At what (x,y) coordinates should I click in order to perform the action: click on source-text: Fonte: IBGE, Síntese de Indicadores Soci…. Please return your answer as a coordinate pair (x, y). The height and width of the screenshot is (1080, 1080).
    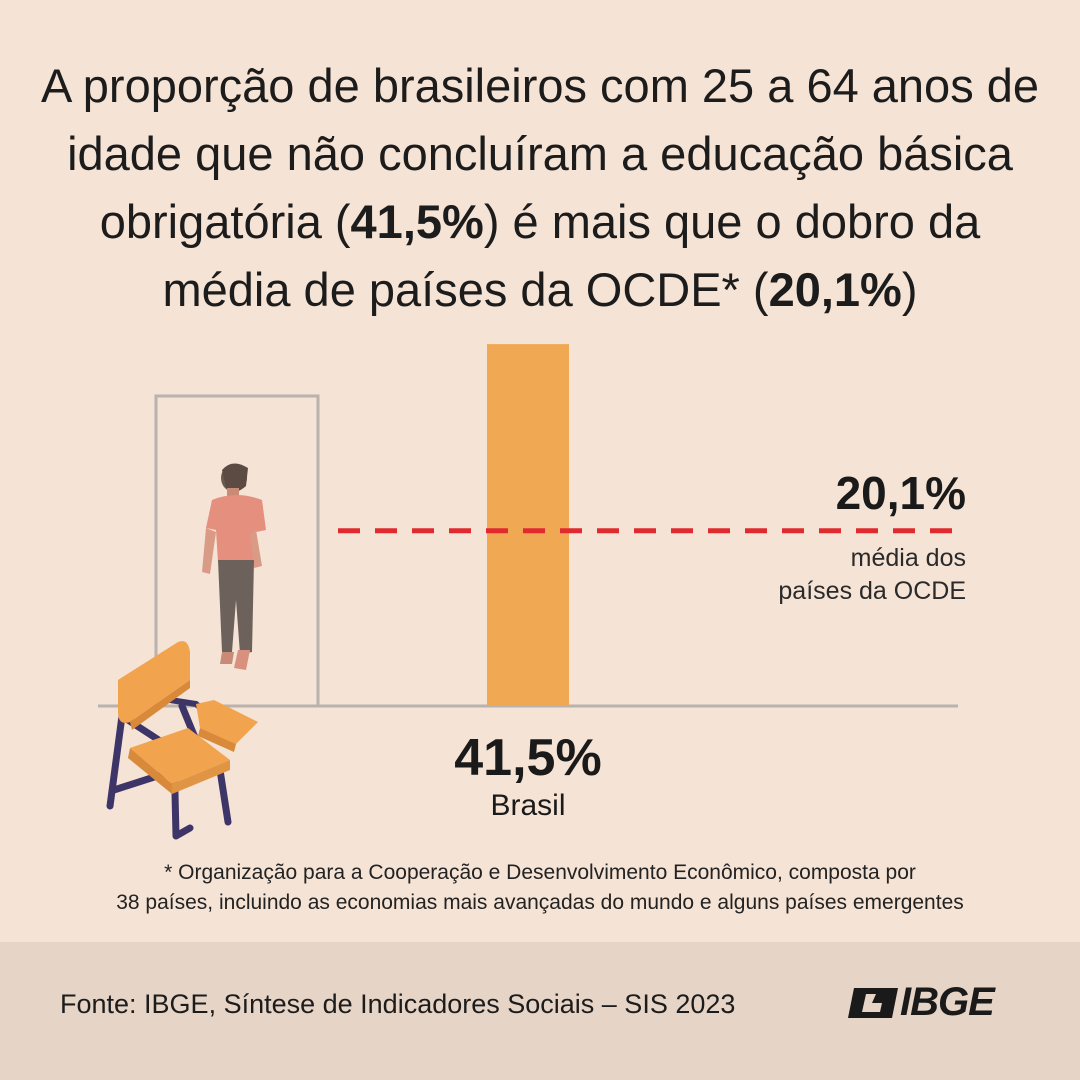
    Looking at the image, I should click on (398, 1004).